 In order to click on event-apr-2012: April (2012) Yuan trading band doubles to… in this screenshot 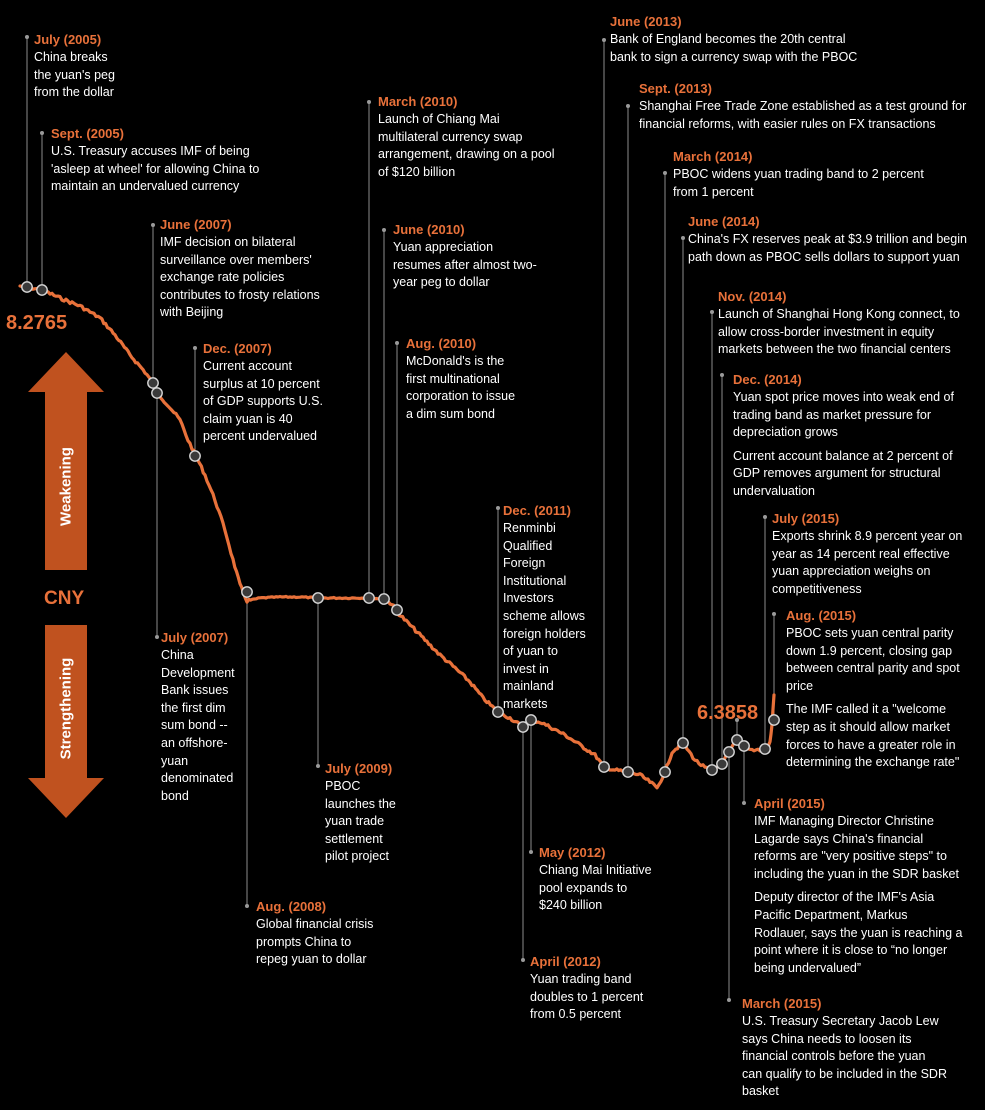, I will do `click(586, 988)`.